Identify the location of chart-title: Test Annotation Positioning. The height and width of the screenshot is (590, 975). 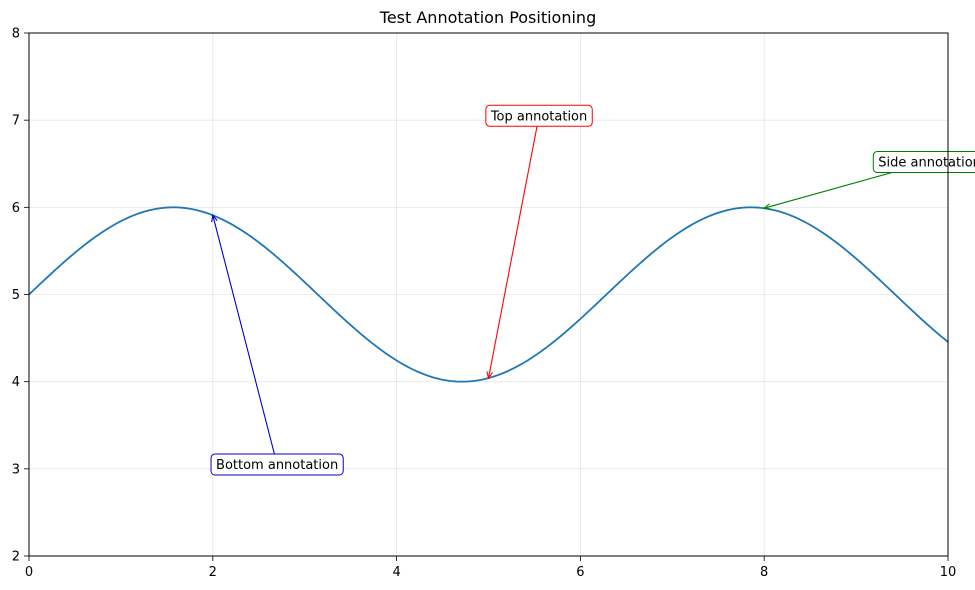
(487, 17).